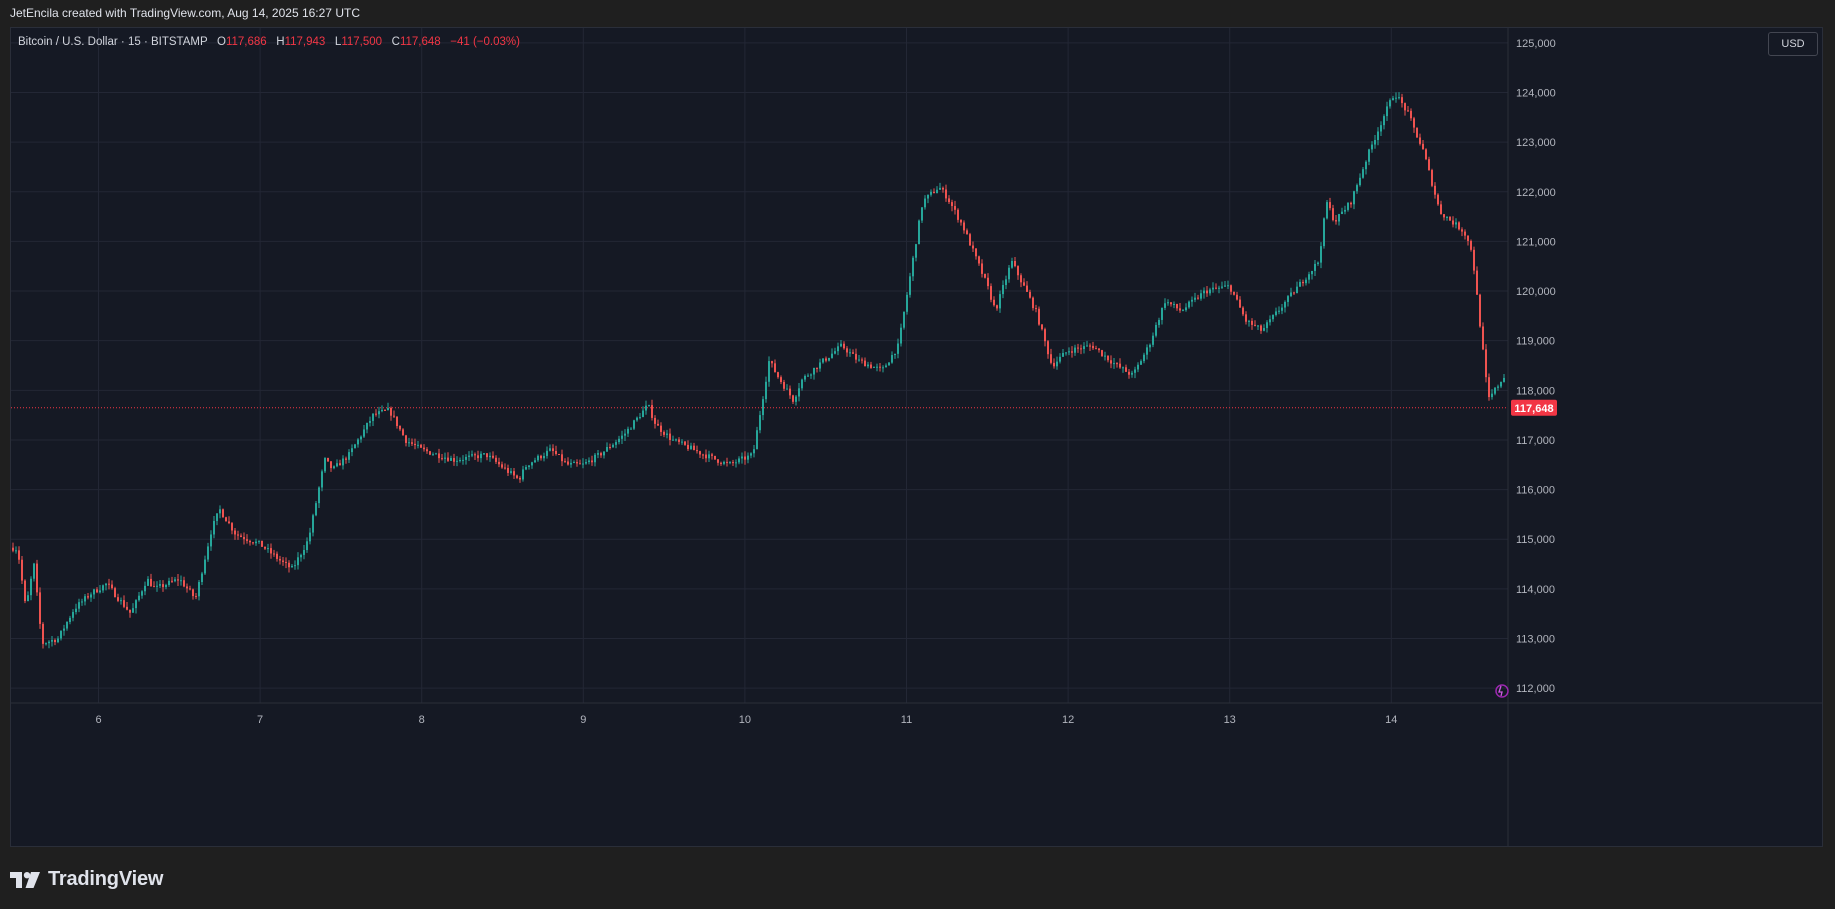 This screenshot has width=1835, height=909. I want to click on close-value: 117,648, so click(420, 42).